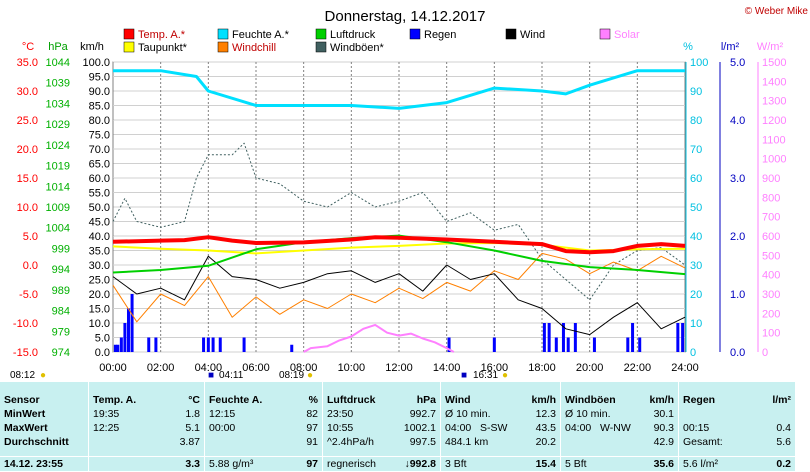  Describe the element at coordinates (312, 414) in the screenshot. I see `hum-min: 82` at that location.